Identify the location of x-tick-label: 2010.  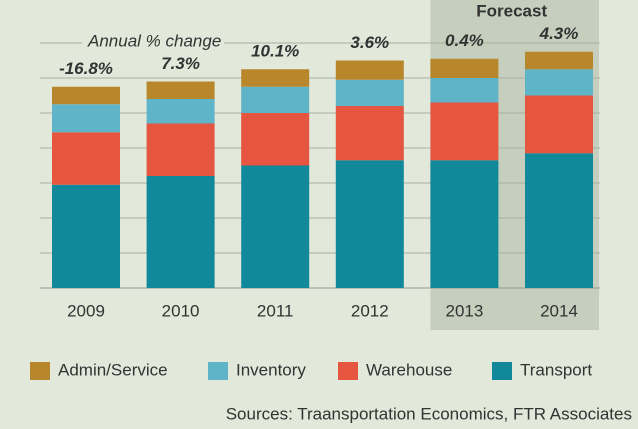
(181, 310).